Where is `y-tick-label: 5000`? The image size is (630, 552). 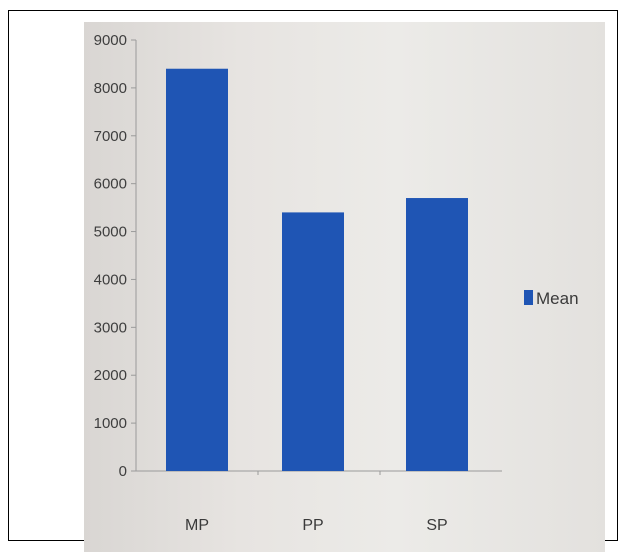
y-tick-label: 5000 is located at coordinates (110, 232).